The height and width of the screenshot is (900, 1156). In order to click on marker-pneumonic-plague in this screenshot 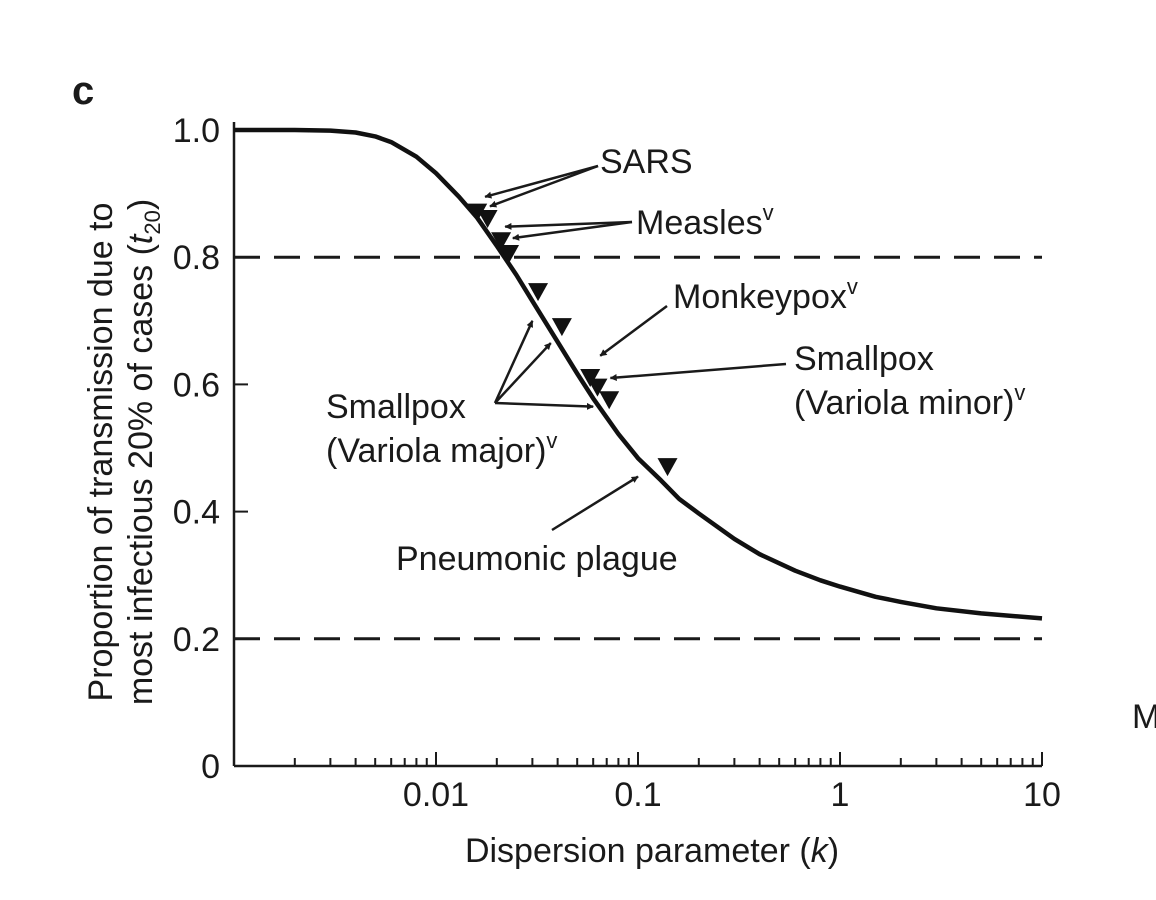, I will do `click(667, 467)`.